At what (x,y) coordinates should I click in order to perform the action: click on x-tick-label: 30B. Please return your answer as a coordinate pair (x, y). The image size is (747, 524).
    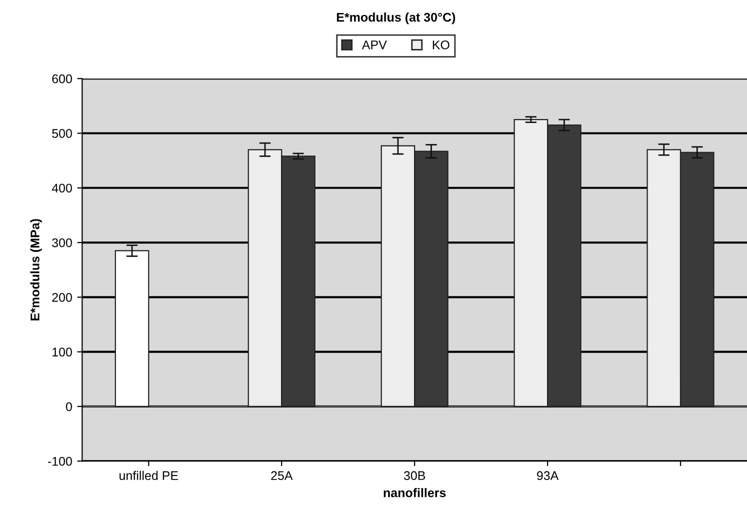
    Looking at the image, I should click on (415, 475).